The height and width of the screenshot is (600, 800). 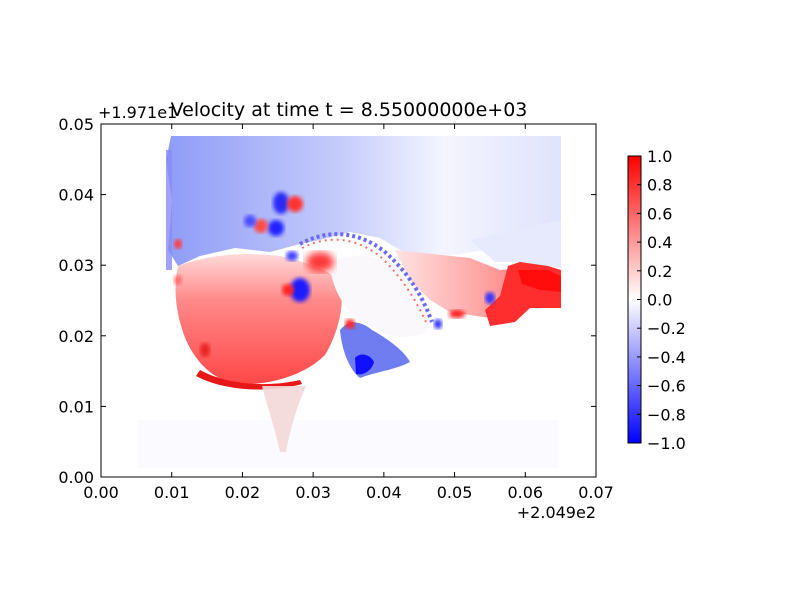 I want to click on colorbar-tick-label: 0.2, so click(x=659, y=271).